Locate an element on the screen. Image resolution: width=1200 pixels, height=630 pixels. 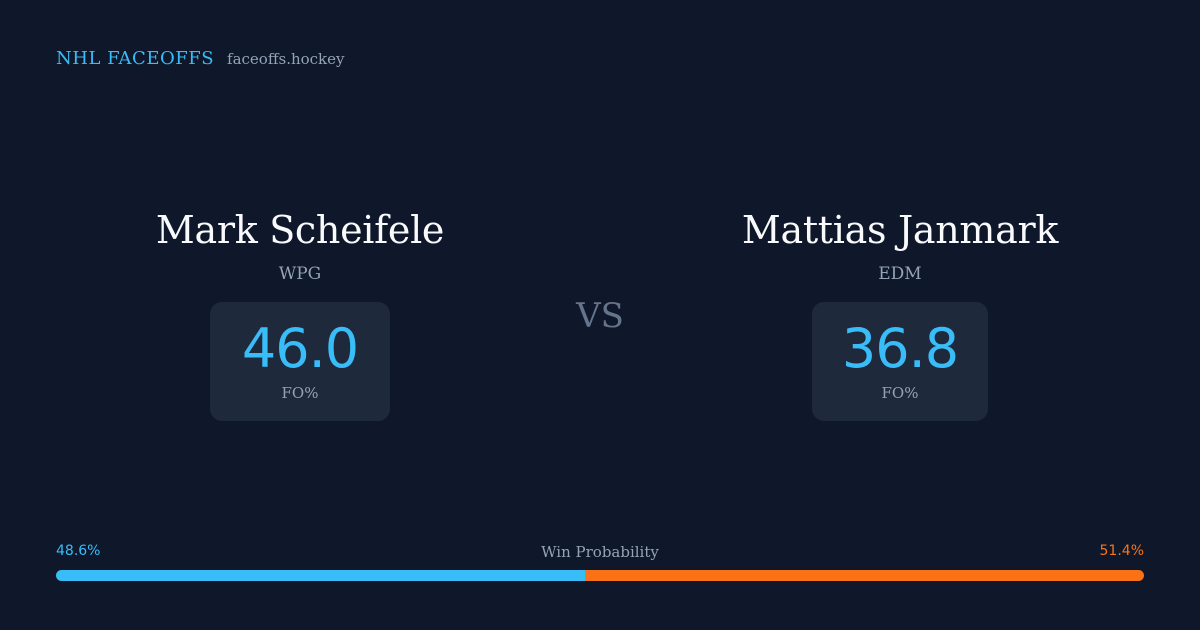
stat-box-right: 36.8 FO% is located at coordinates (900, 361).